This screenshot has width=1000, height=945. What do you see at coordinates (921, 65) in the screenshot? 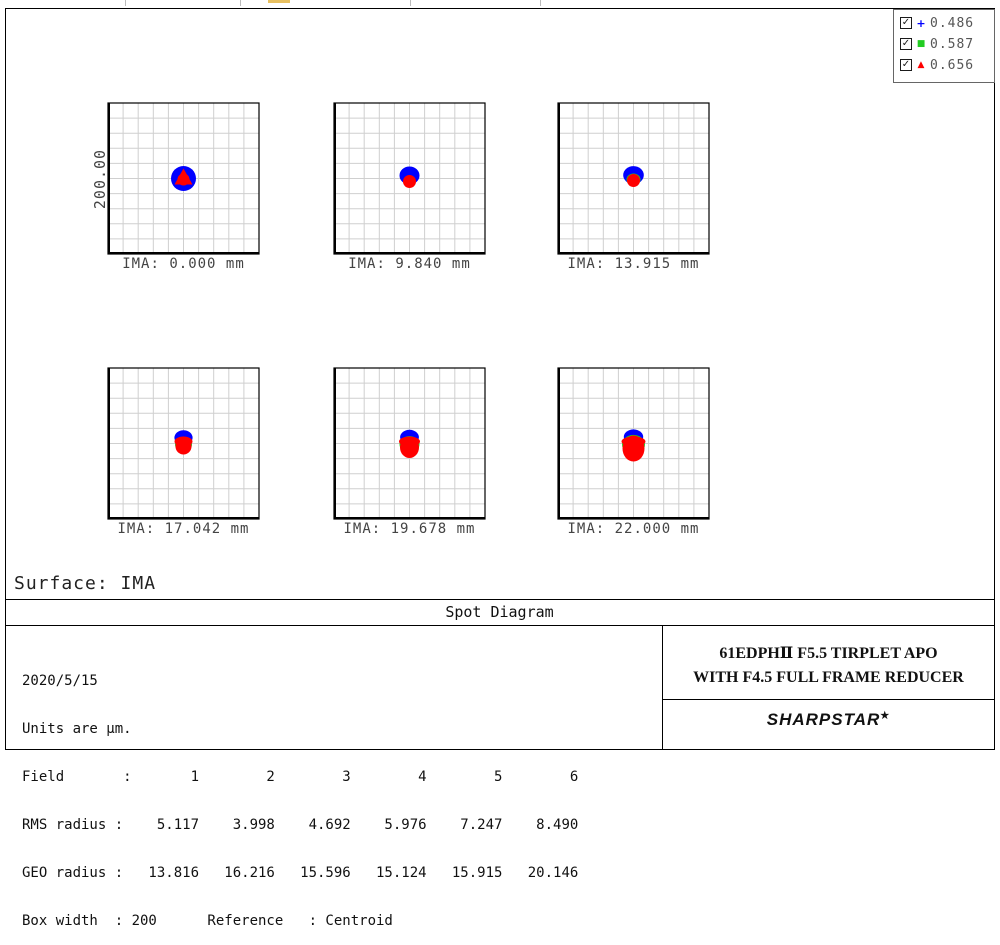
I see `triangle-marker-icon: ▲` at bounding box center [921, 65].